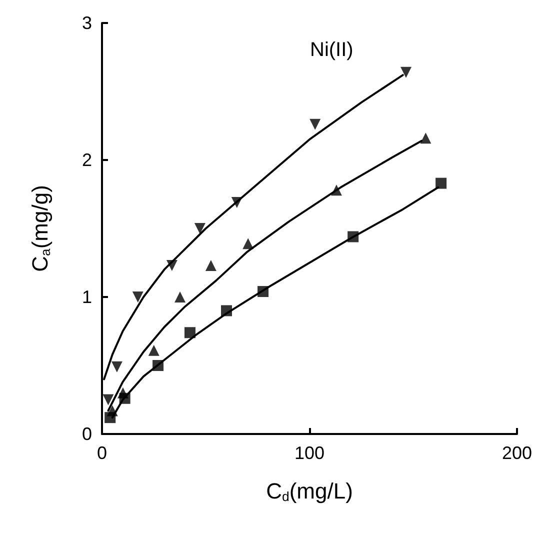  What do you see at coordinates (87, 23) in the screenshot?
I see `y-tick-label: 3` at bounding box center [87, 23].